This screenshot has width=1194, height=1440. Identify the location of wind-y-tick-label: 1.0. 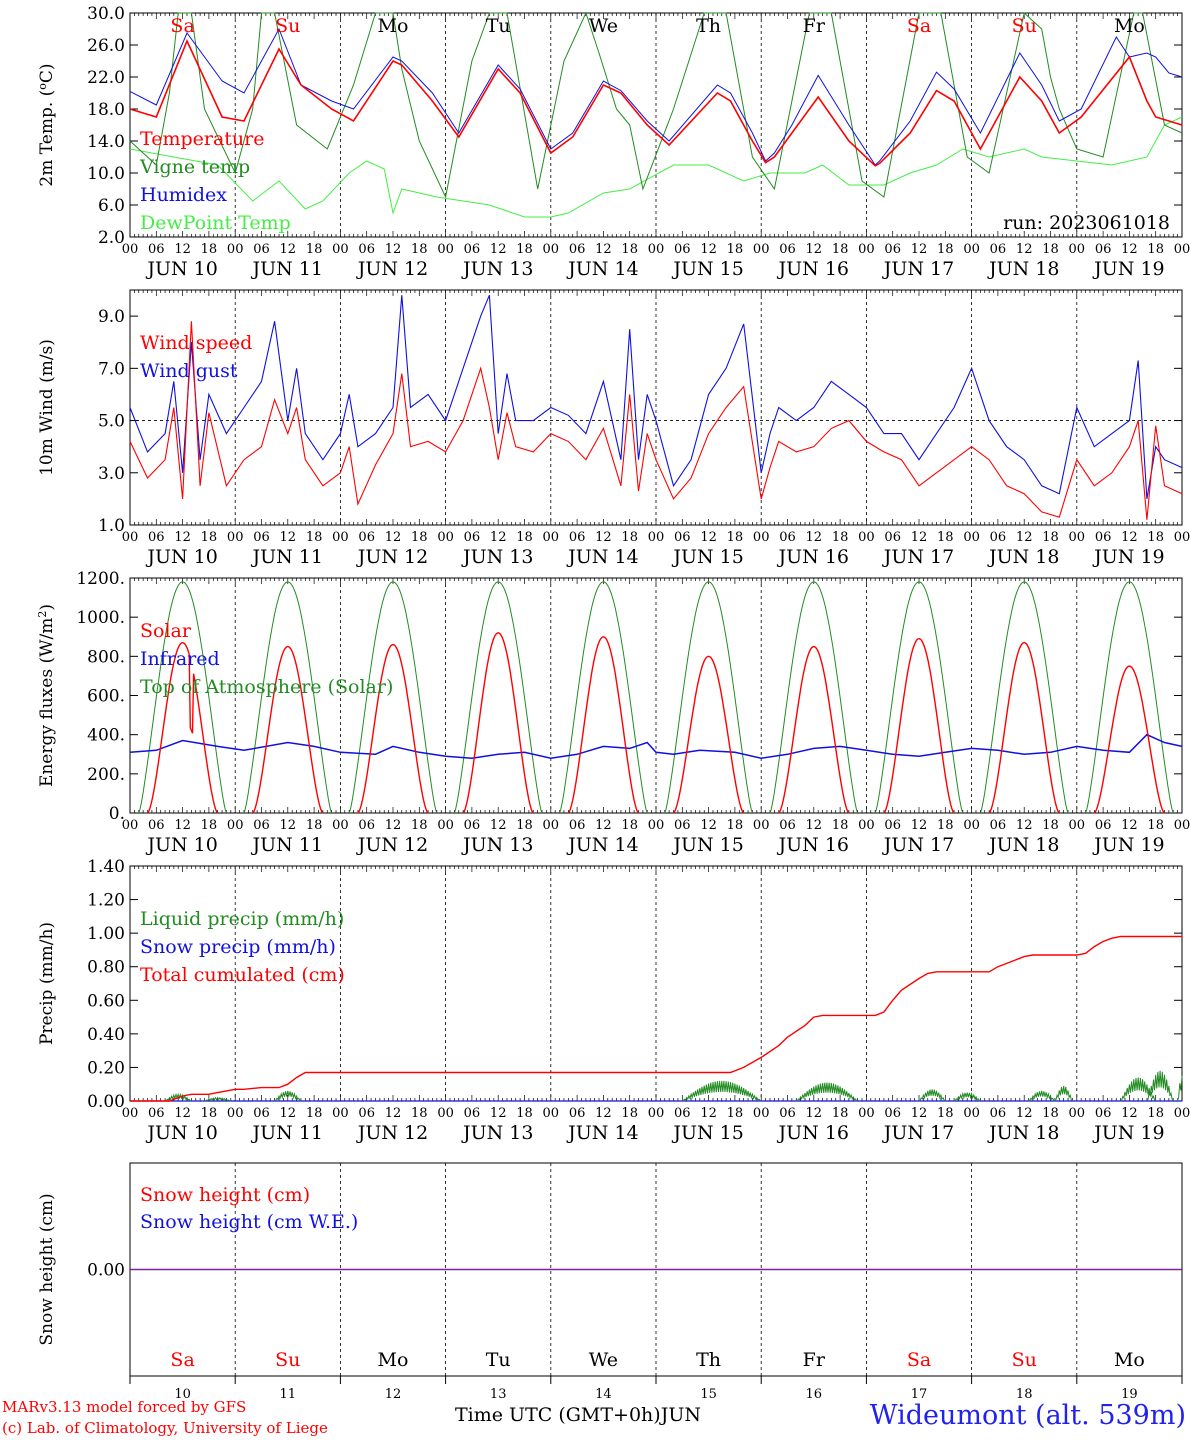
(111, 526).